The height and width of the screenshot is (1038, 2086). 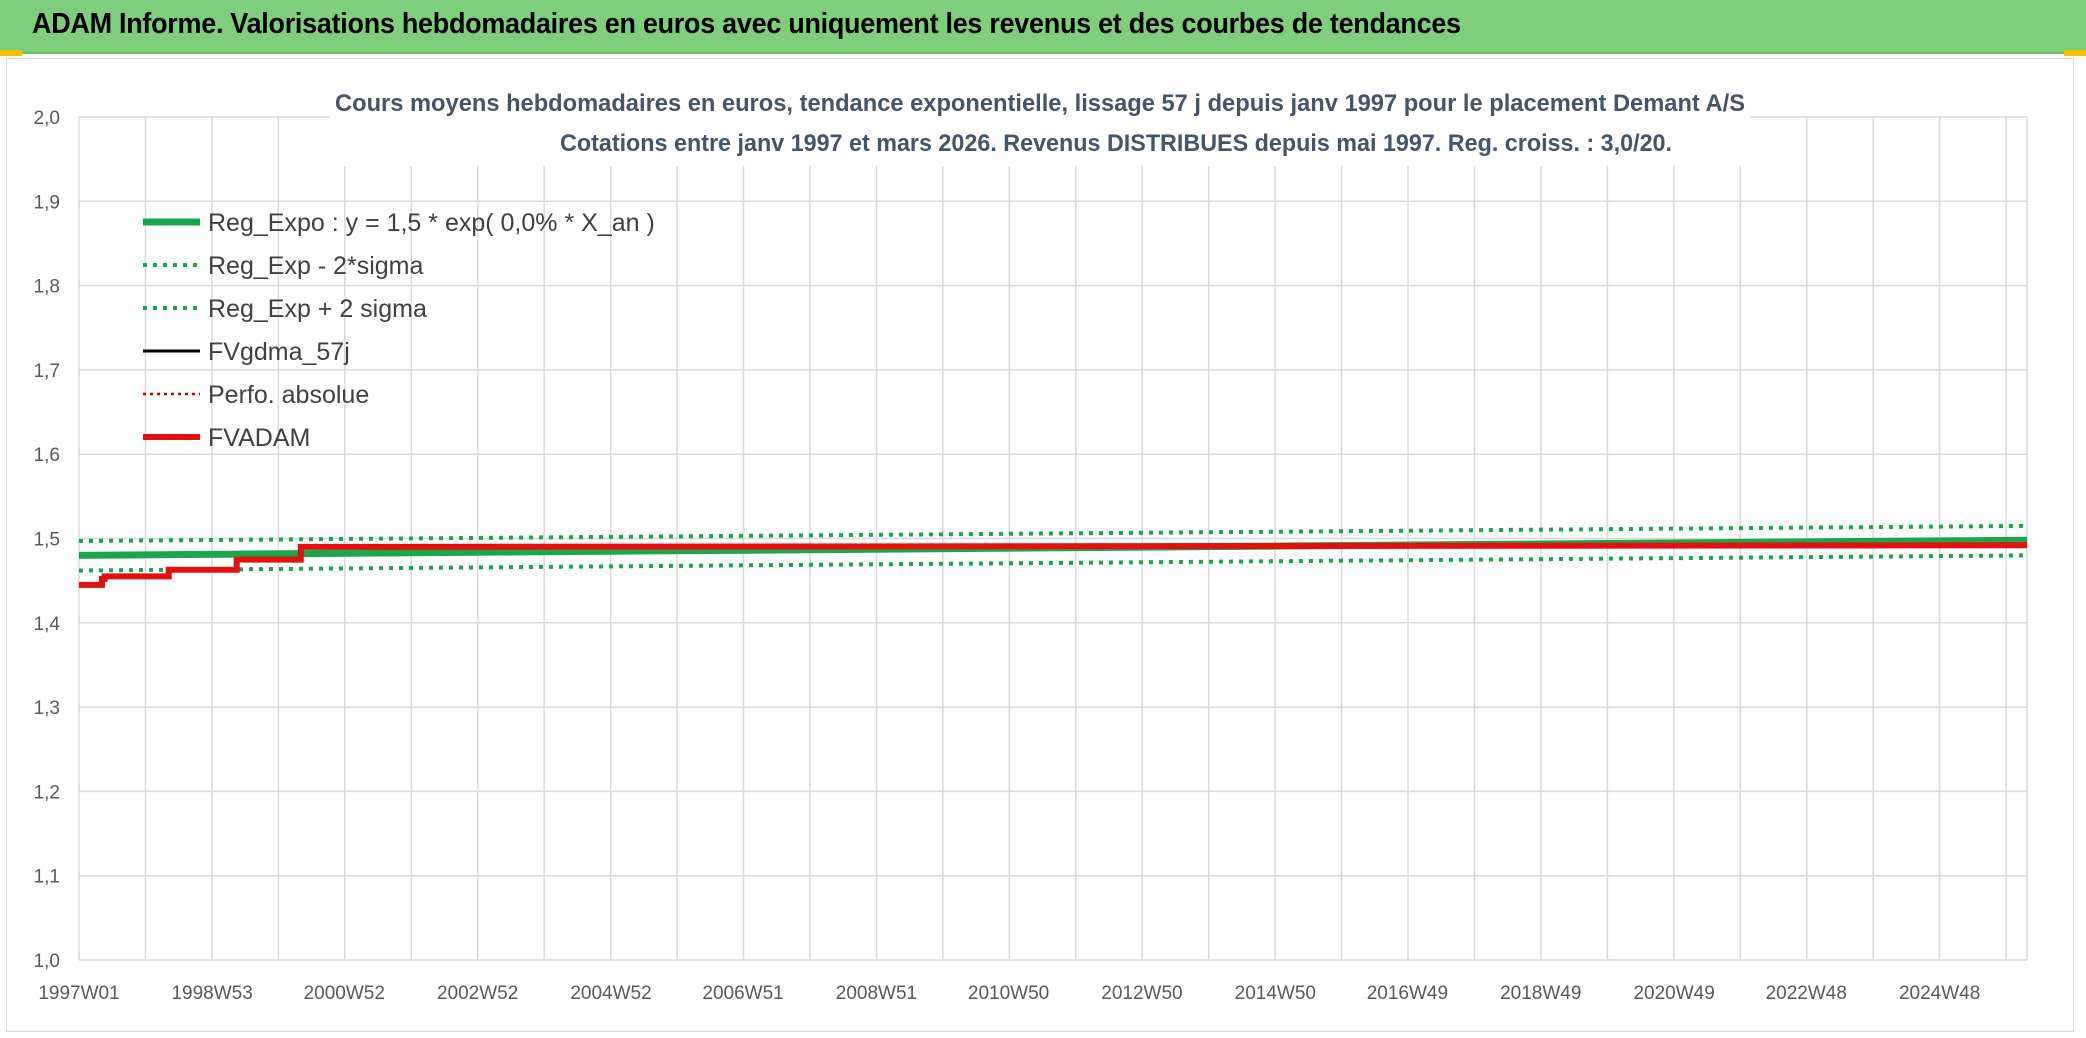 I want to click on x-tick-label: 2002W52, so click(x=477, y=993).